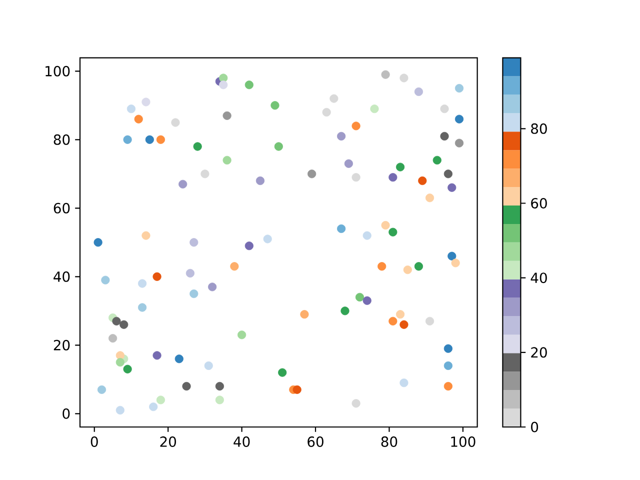 This screenshot has width=640, height=480. What do you see at coordinates (534, 427) in the screenshot?
I see `color-bar-label: 0` at bounding box center [534, 427].